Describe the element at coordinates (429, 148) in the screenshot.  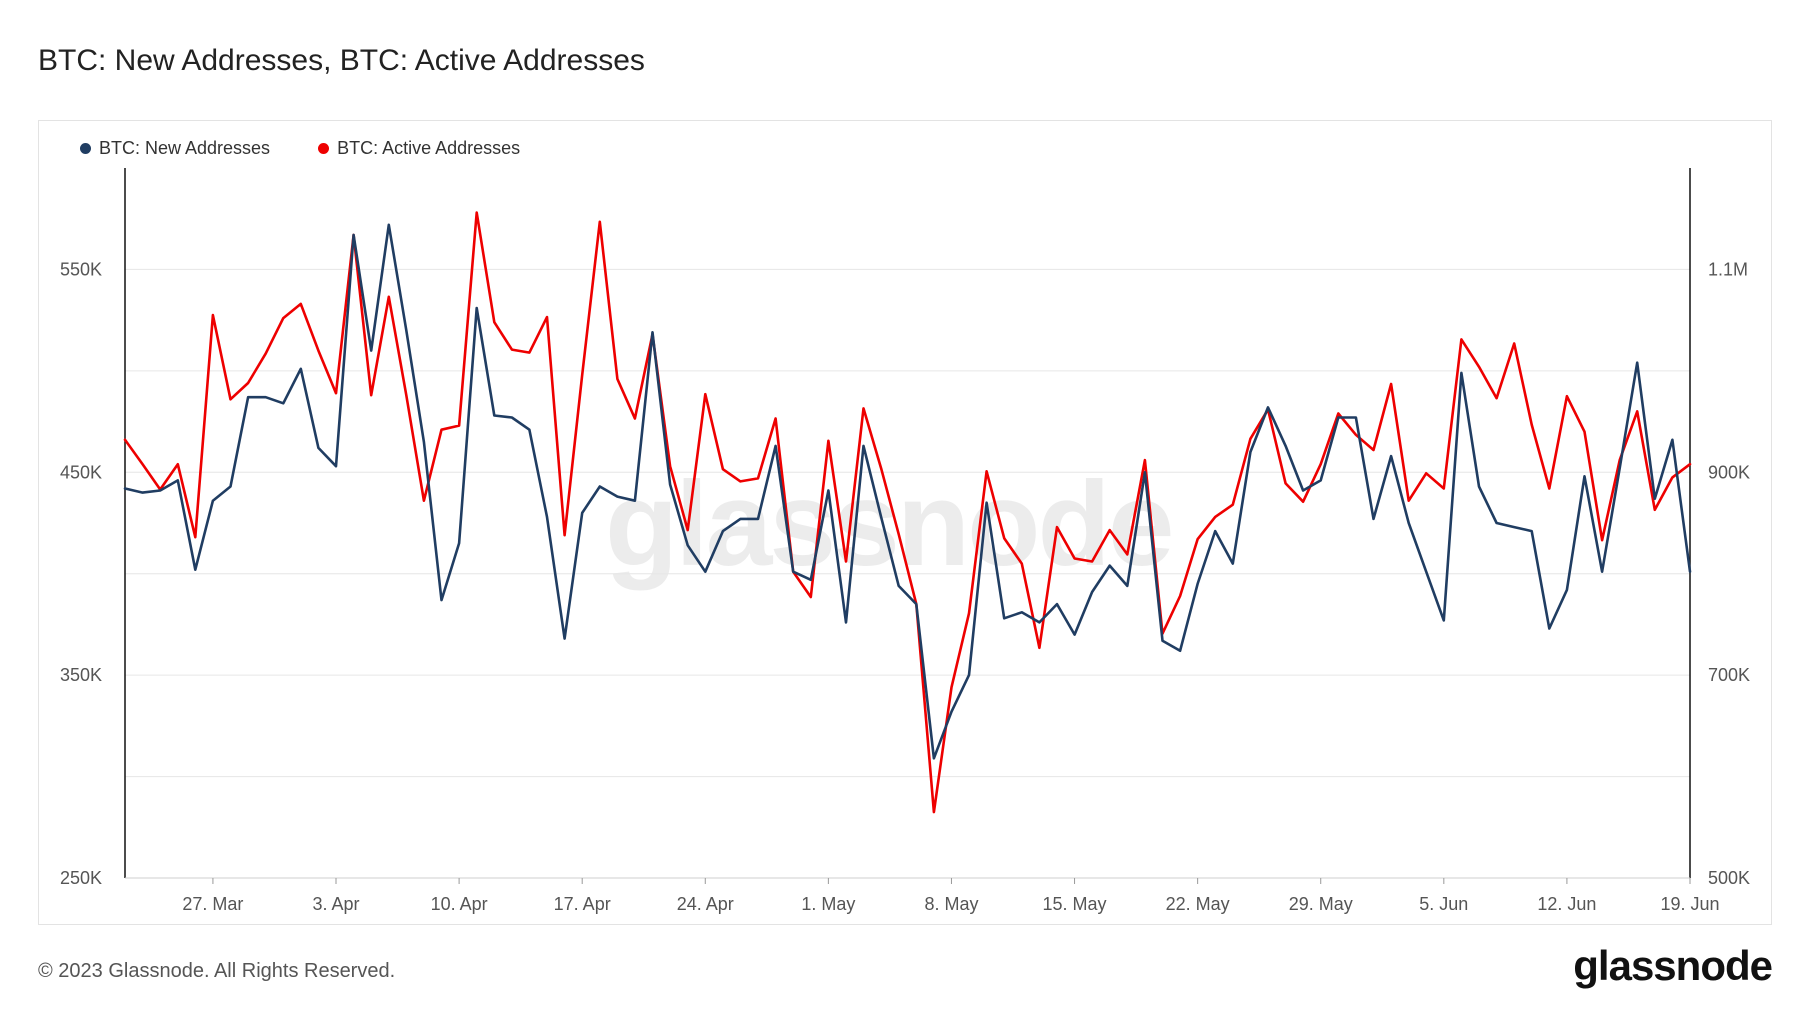
I see `legend-label-active: BTC: Active Addresses` at that location.